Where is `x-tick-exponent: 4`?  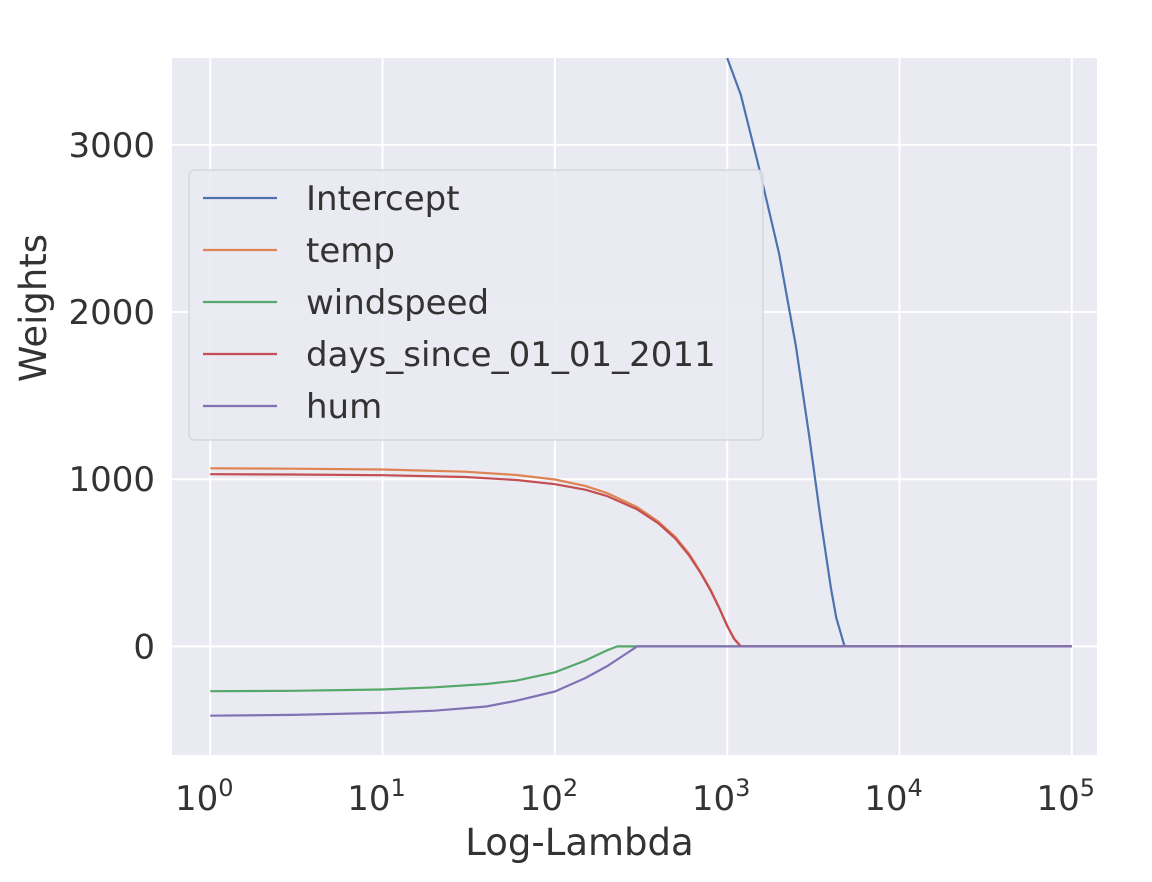 x-tick-exponent: 4 is located at coordinates (914, 788).